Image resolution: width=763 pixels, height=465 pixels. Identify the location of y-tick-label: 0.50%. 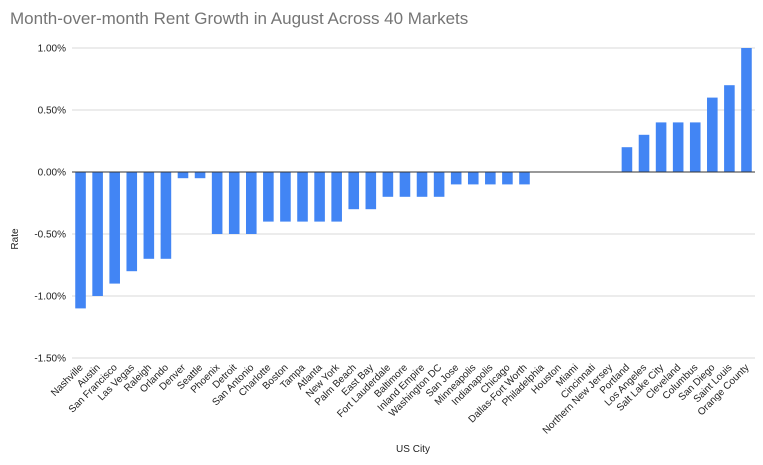
(52, 111).